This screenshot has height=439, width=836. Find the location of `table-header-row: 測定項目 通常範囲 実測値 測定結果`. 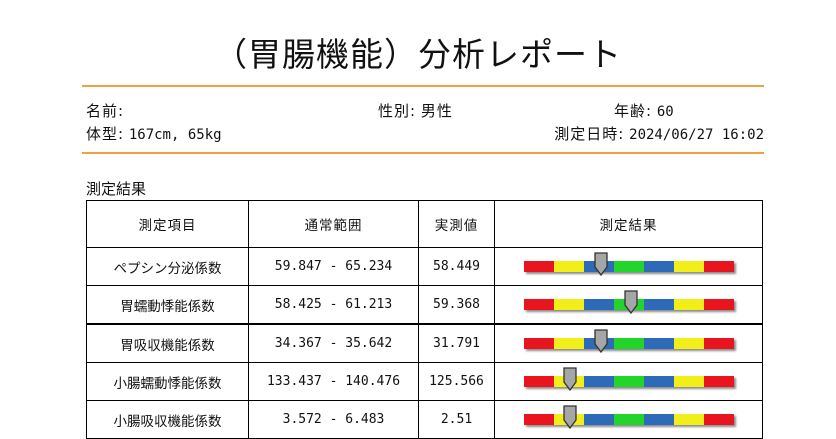

table-header-row: 測定項目 通常範囲 実測値 測定結果 is located at coordinates (424, 224).